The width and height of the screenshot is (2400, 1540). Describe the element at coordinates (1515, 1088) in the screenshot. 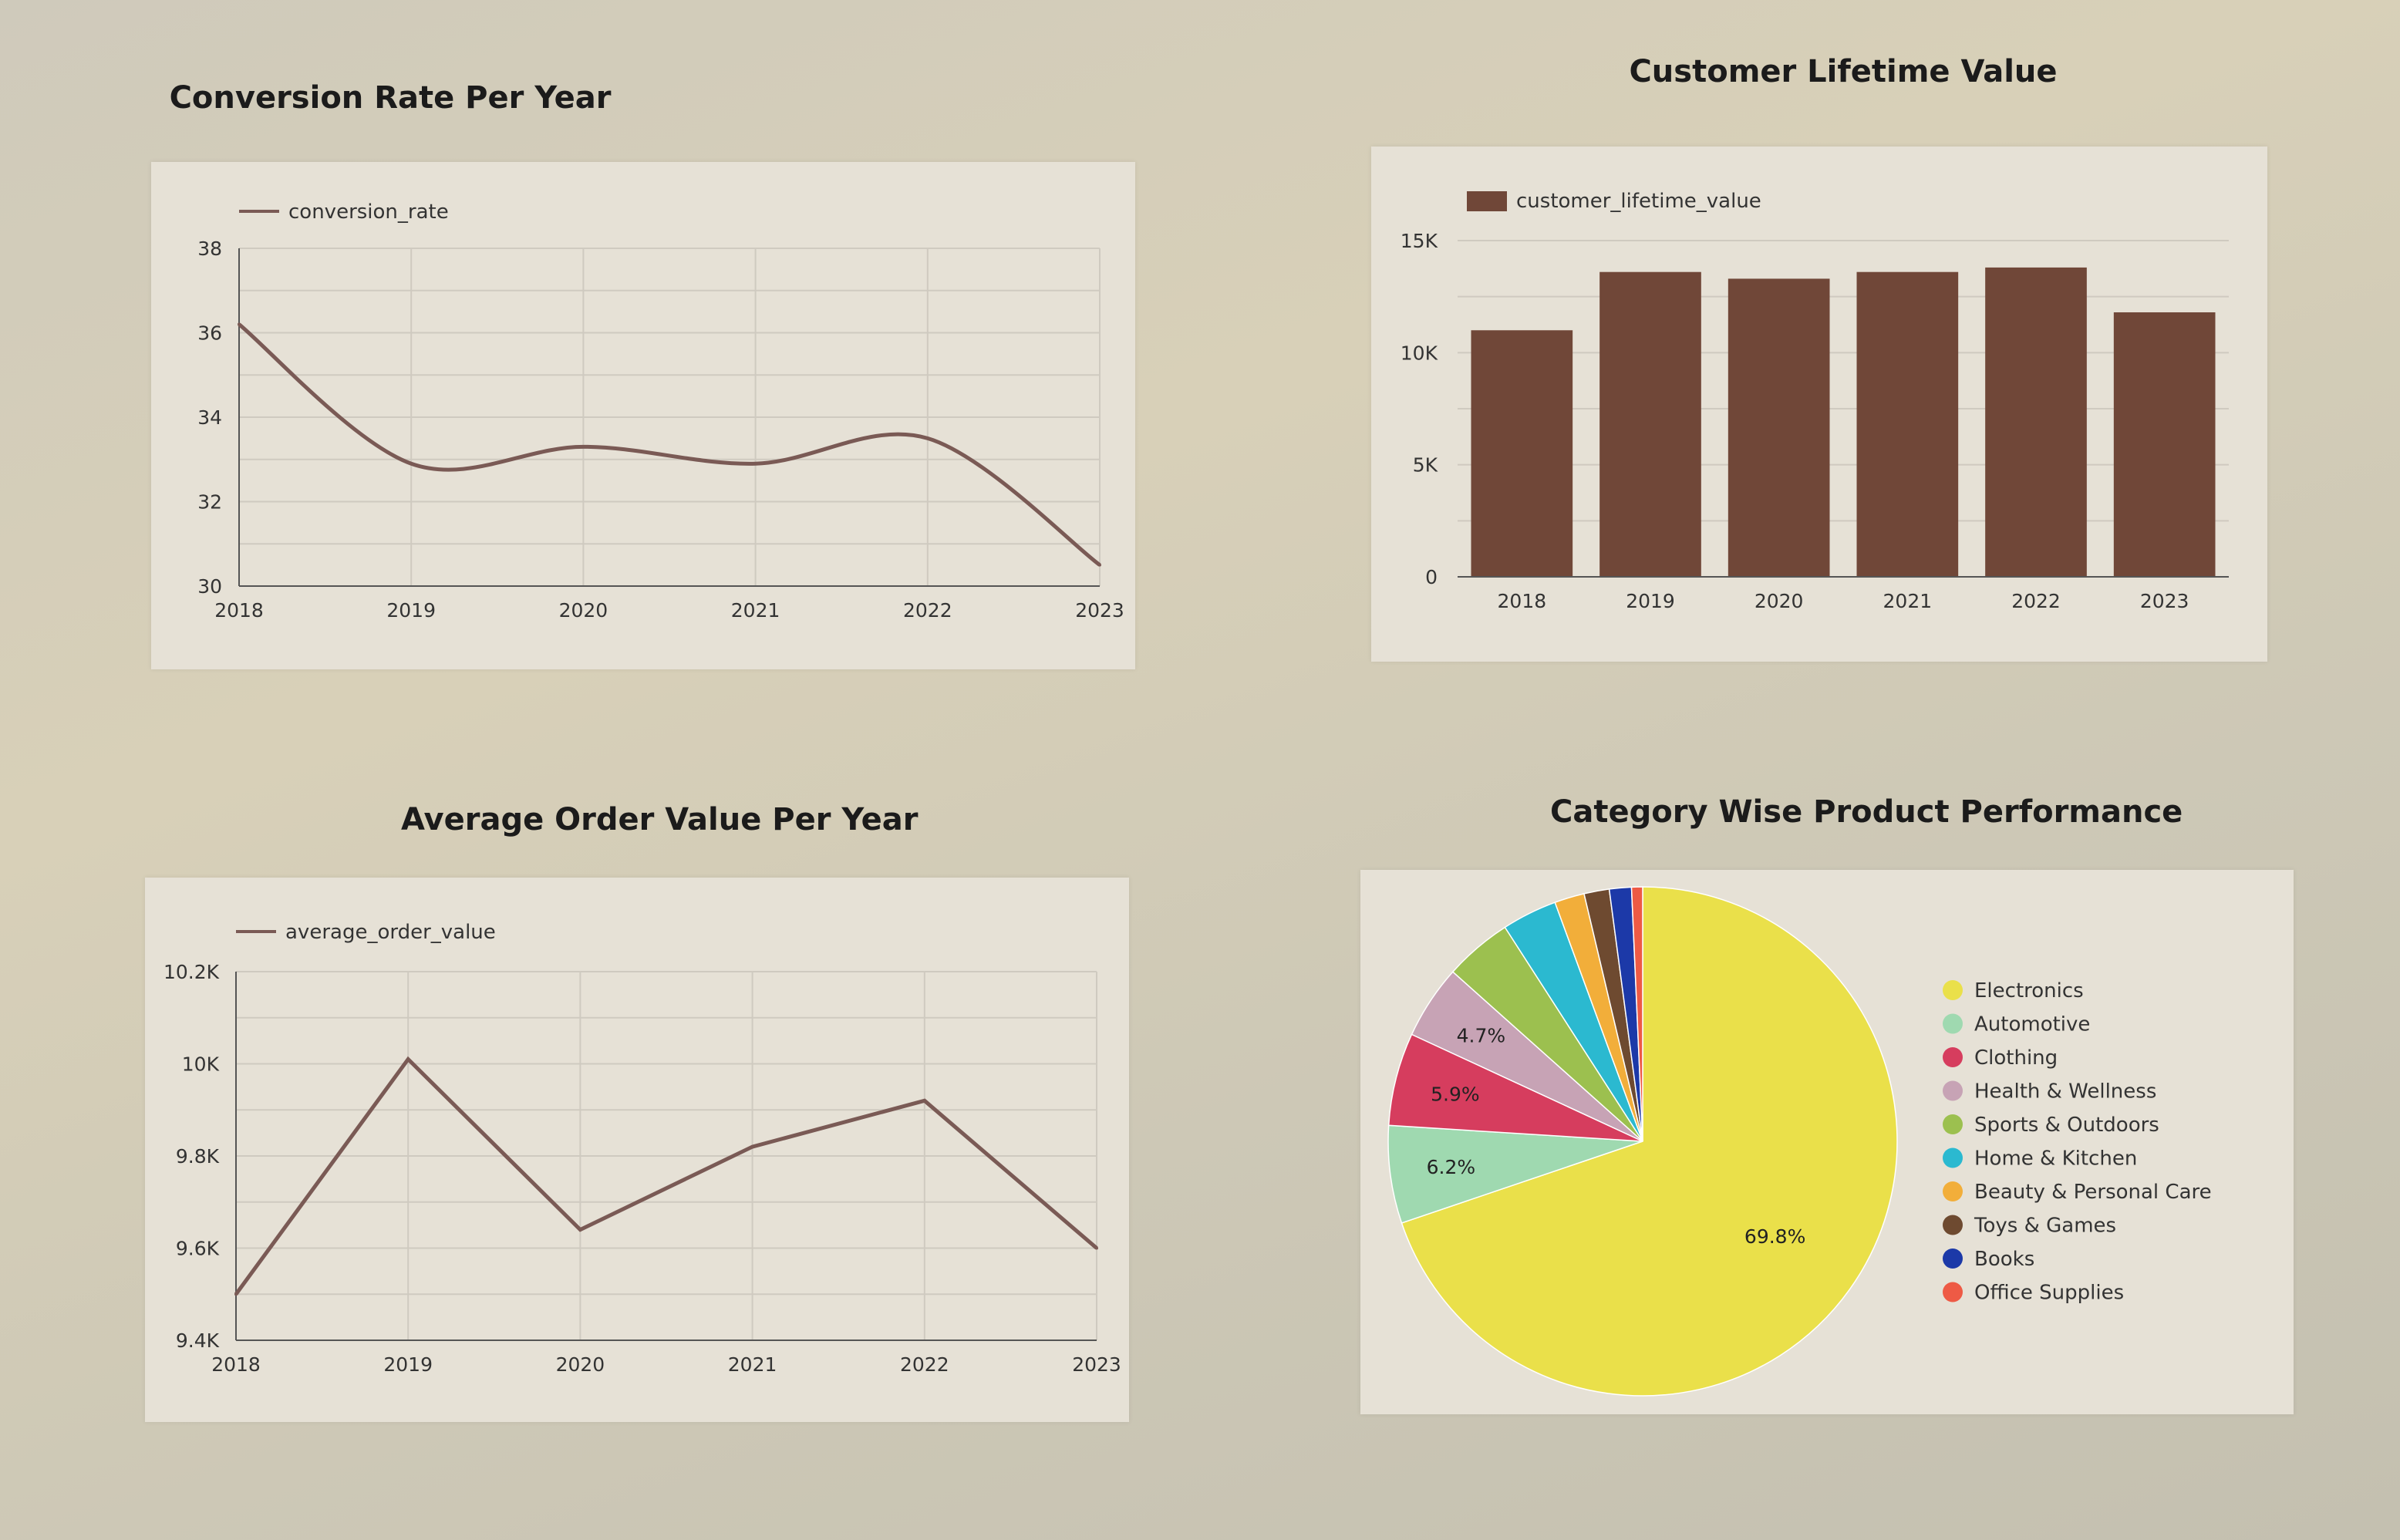

I see `pie-slice-clothing` at that location.